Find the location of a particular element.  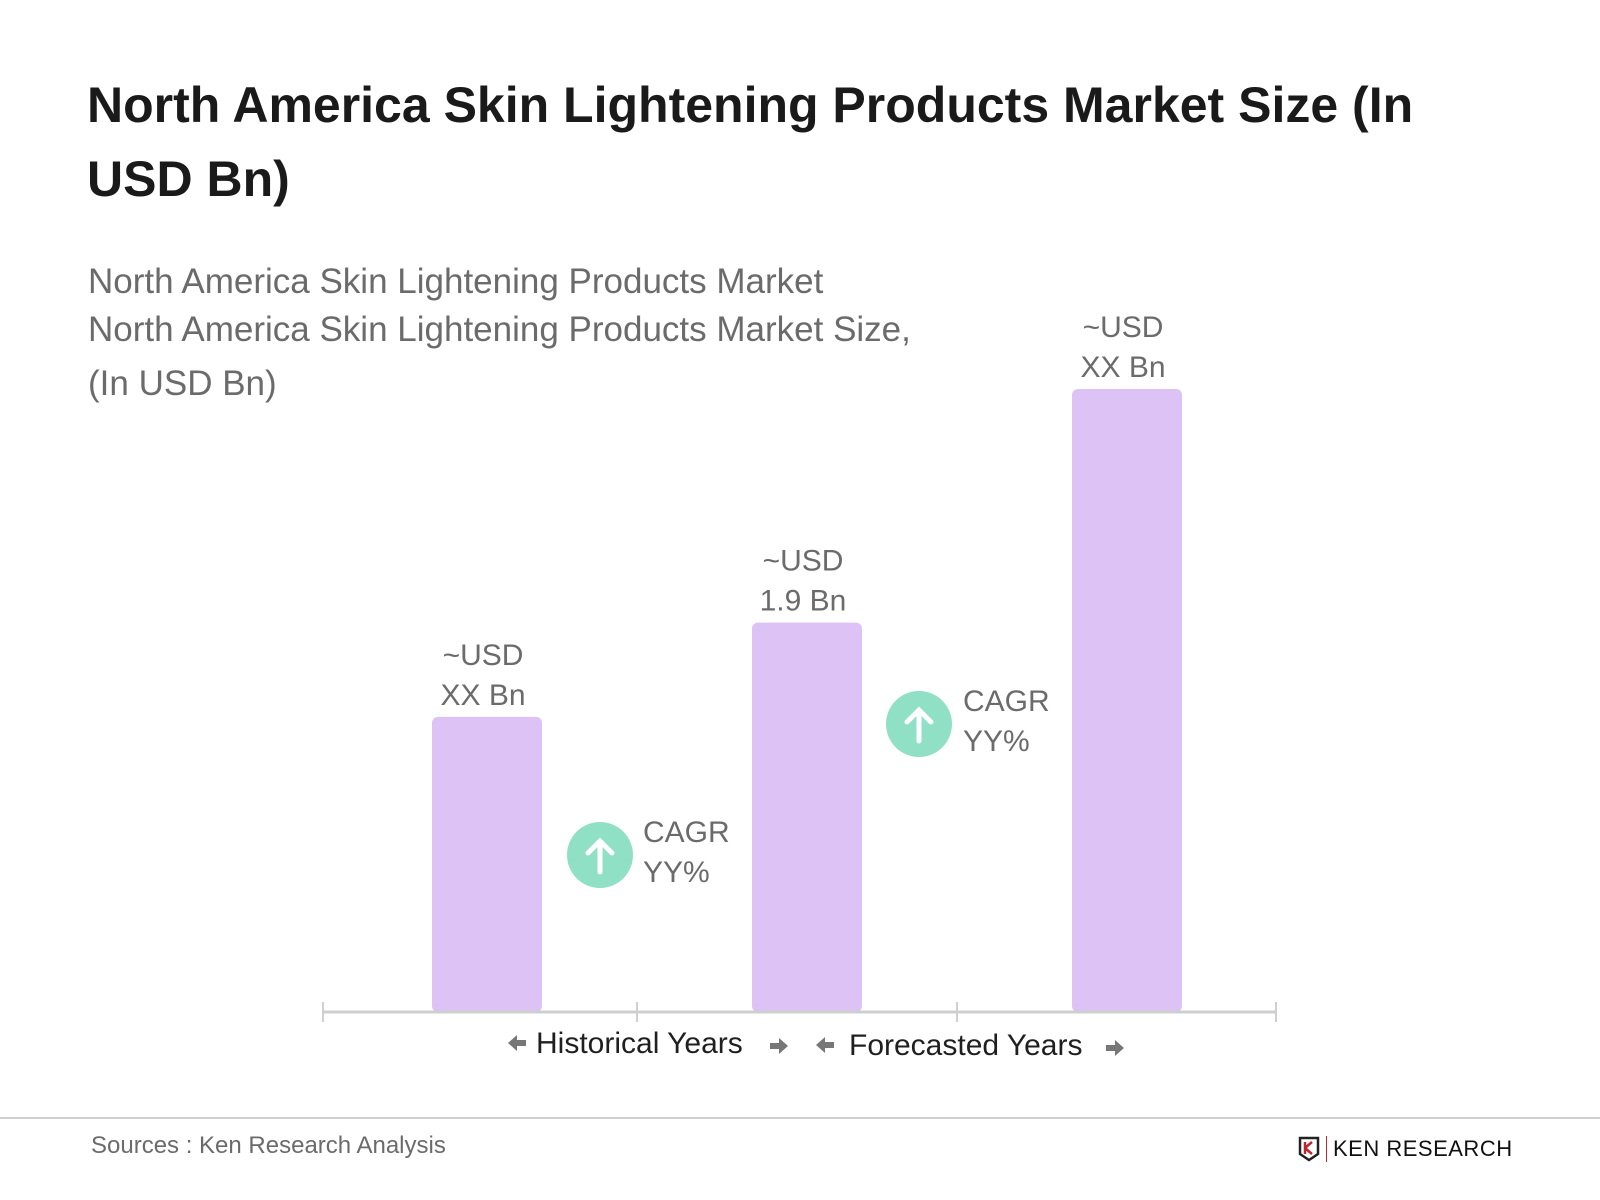

logo-shield-icon is located at coordinates (1309, 1149).